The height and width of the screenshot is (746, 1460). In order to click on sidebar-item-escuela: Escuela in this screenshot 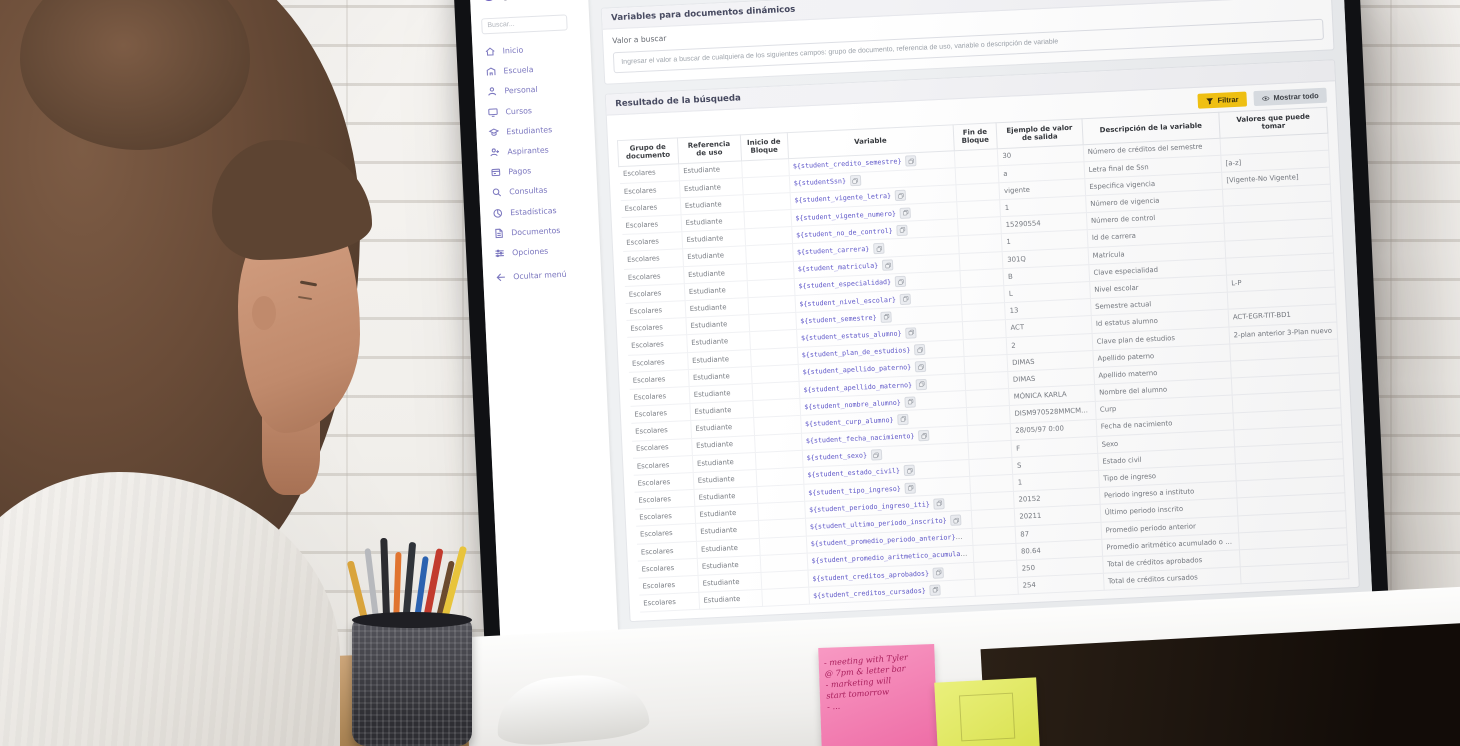, I will do `click(532, 70)`.